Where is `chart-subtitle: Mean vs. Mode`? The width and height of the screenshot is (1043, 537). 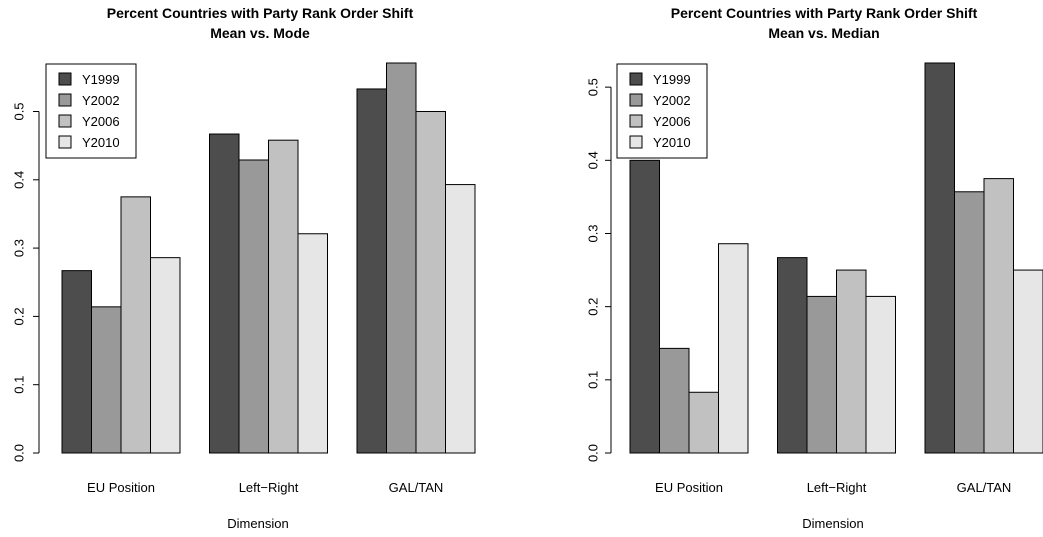
chart-subtitle: Mean vs. Mode is located at coordinates (260, 33).